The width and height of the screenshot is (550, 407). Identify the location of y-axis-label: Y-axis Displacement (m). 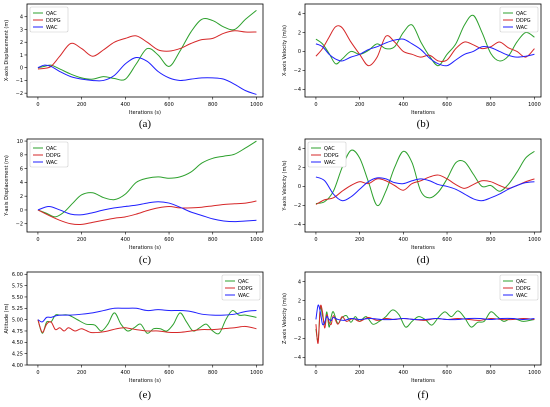
(7, 186).